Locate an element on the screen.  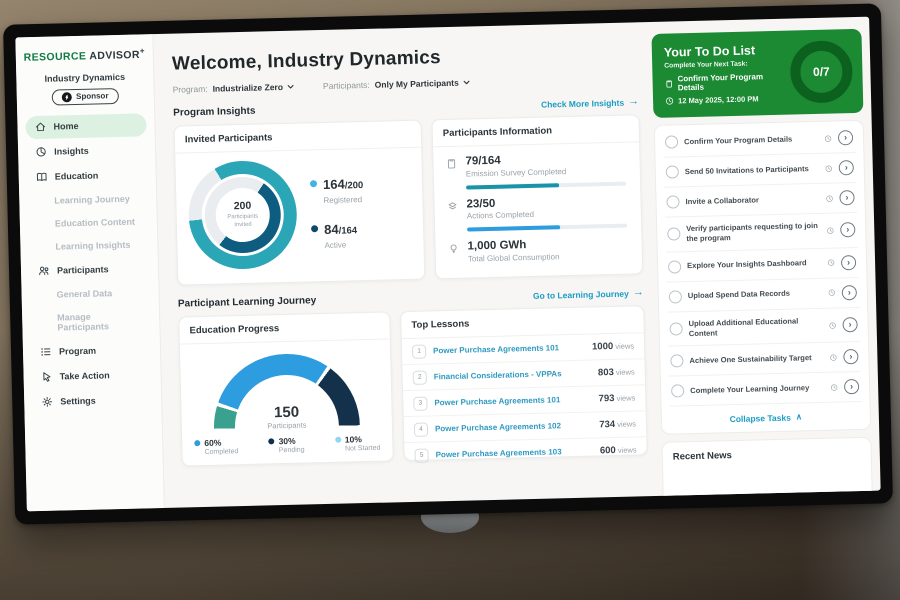
participants-filter-value: Only My Participants is located at coordinates (416, 83).